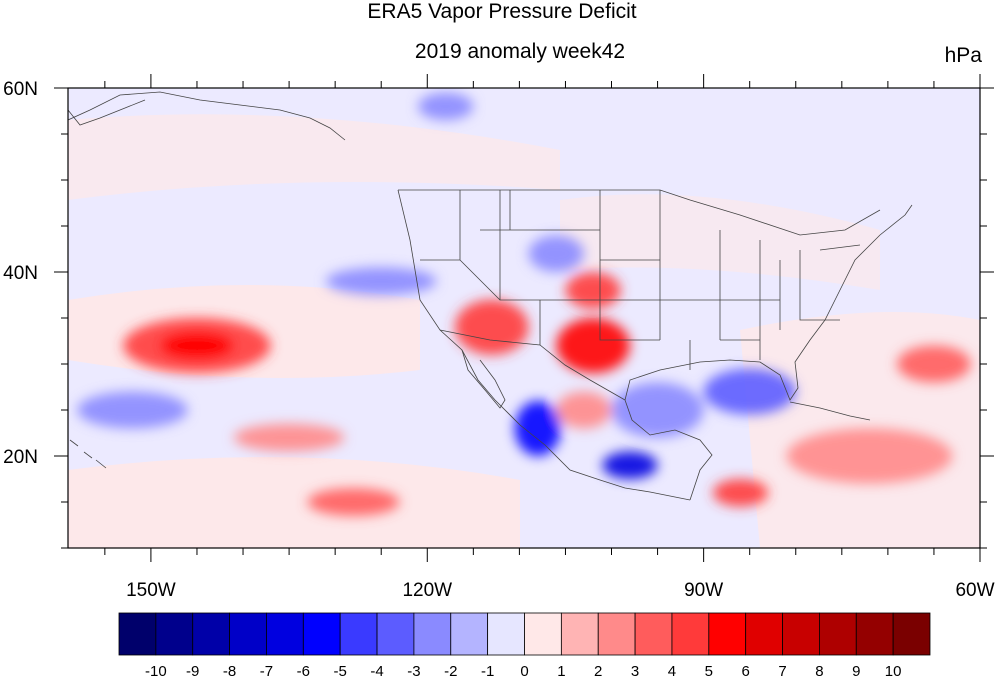 The width and height of the screenshot is (1004, 681). What do you see at coordinates (672, 671) in the screenshot?
I see `colorbar-label: 4` at bounding box center [672, 671].